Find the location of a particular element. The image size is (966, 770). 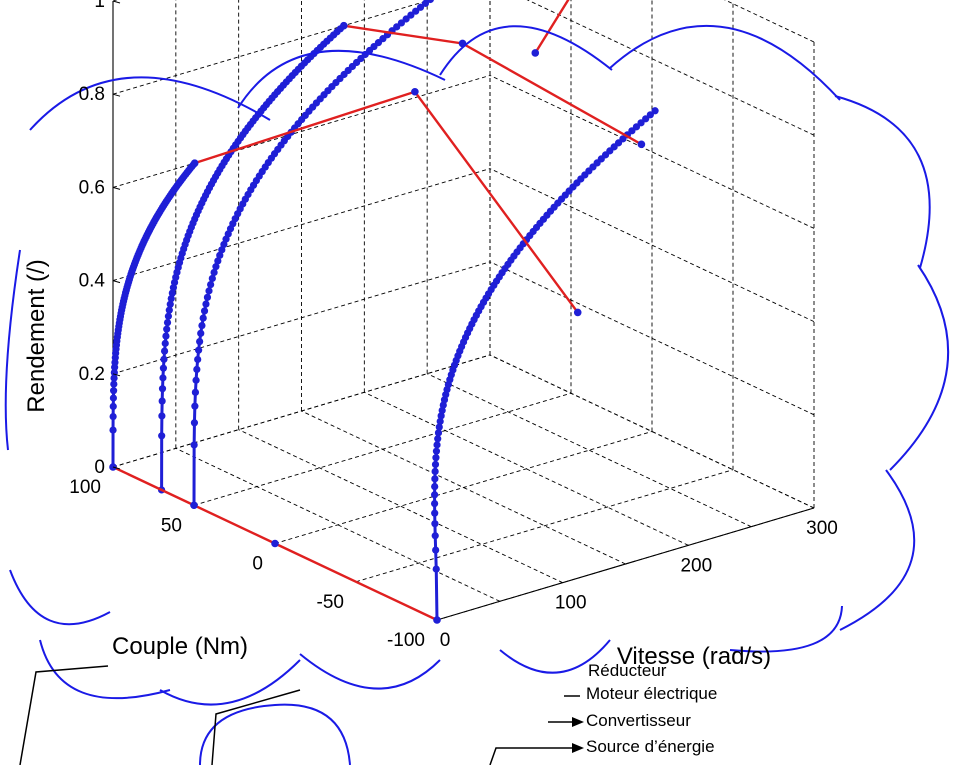

z-tick-label: 0.2 is located at coordinates (92, 374).